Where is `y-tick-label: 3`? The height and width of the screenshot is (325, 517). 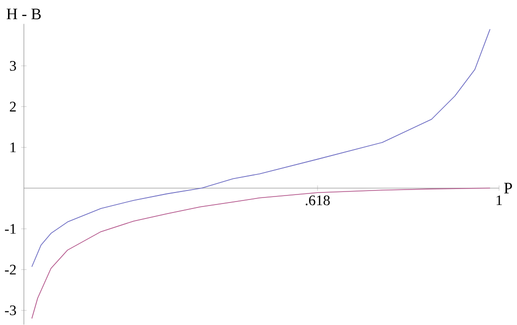
y-tick-label: 3 is located at coordinates (13, 66).